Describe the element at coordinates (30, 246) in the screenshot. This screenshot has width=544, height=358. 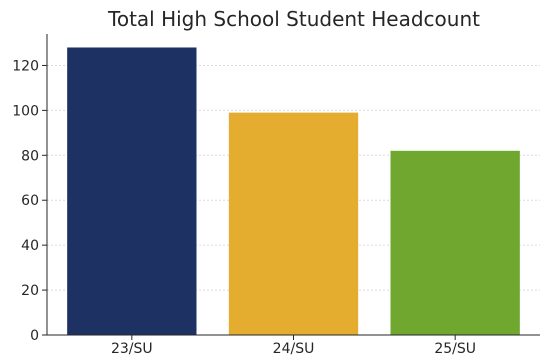
I see `y-tick-label: 40` at that location.